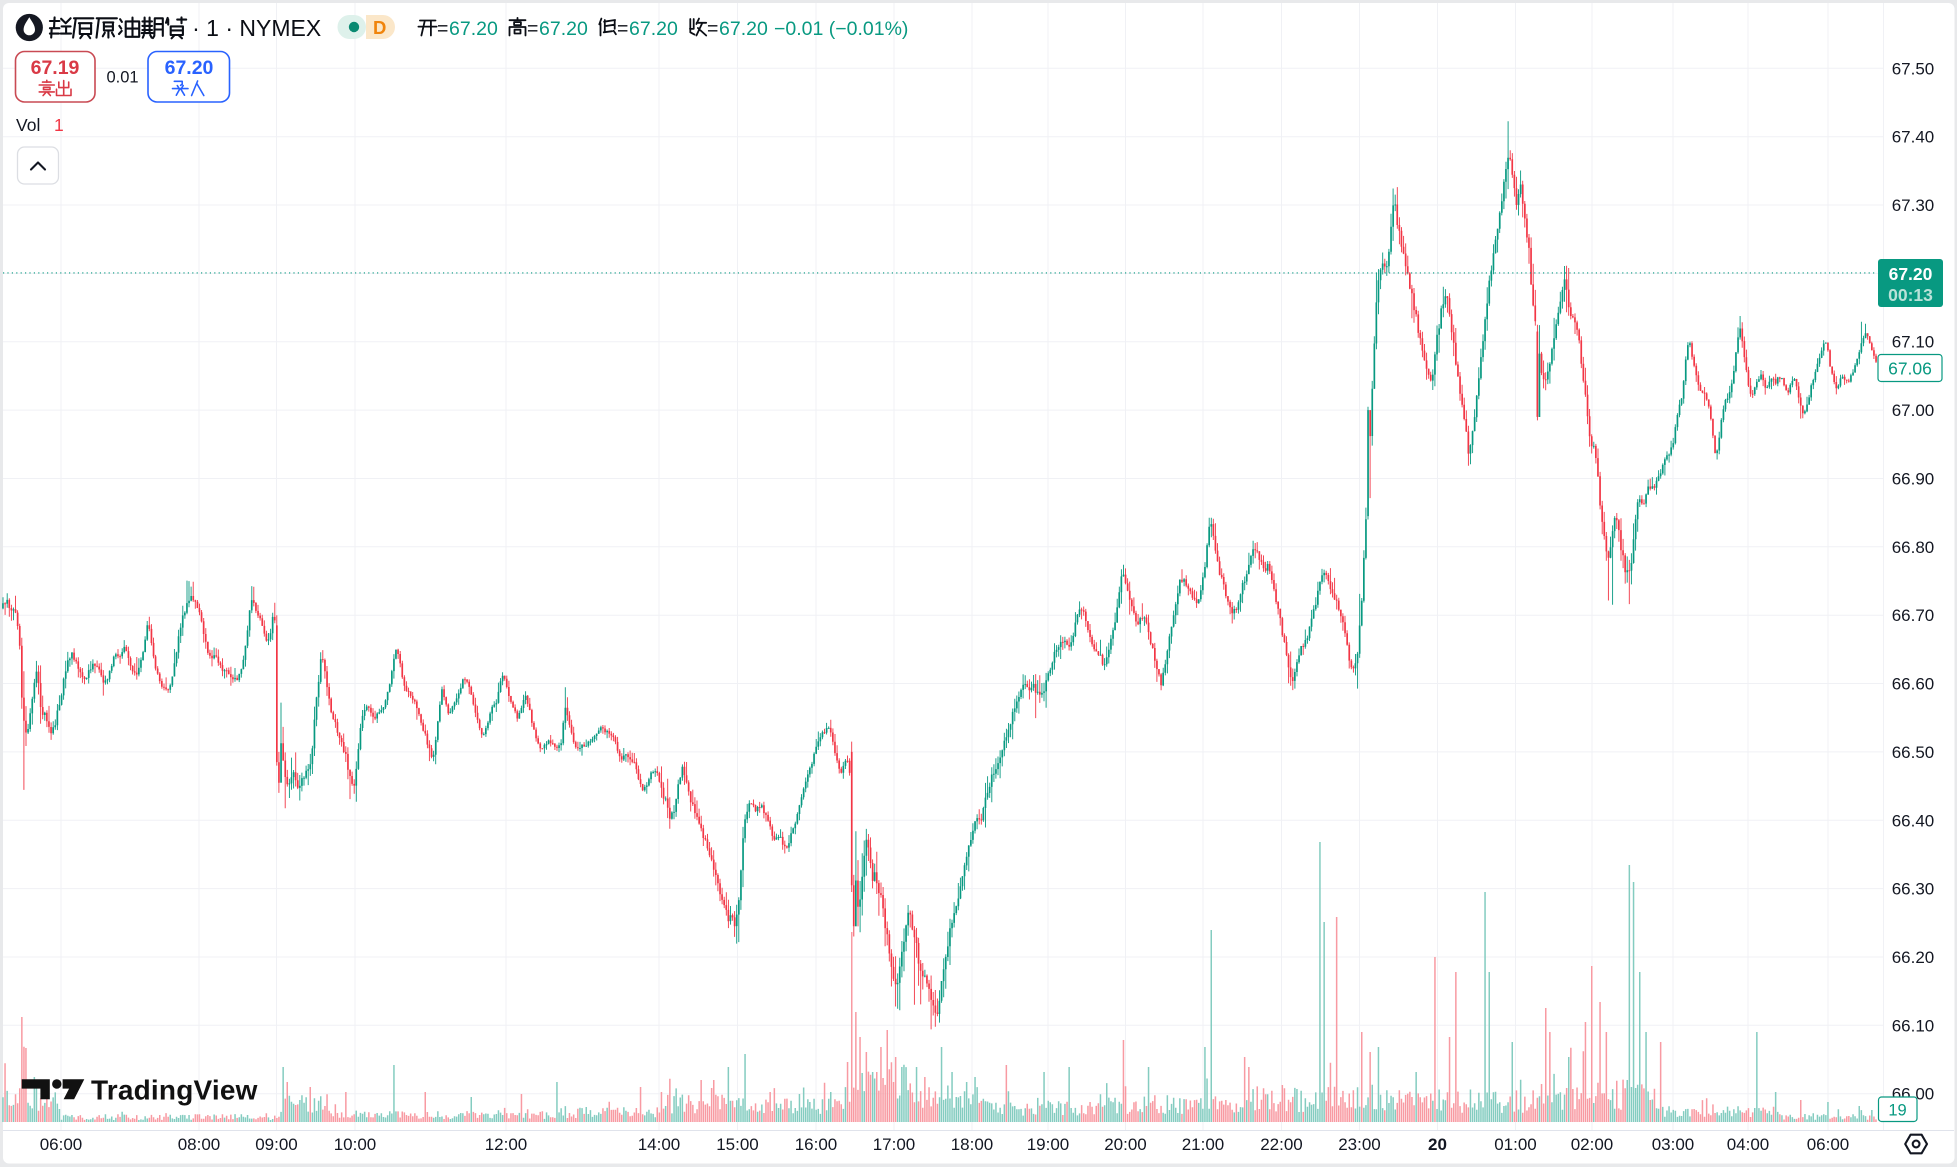 This screenshot has width=1957, height=1167. I want to click on svg-text: 09:00, so click(276, 1144).